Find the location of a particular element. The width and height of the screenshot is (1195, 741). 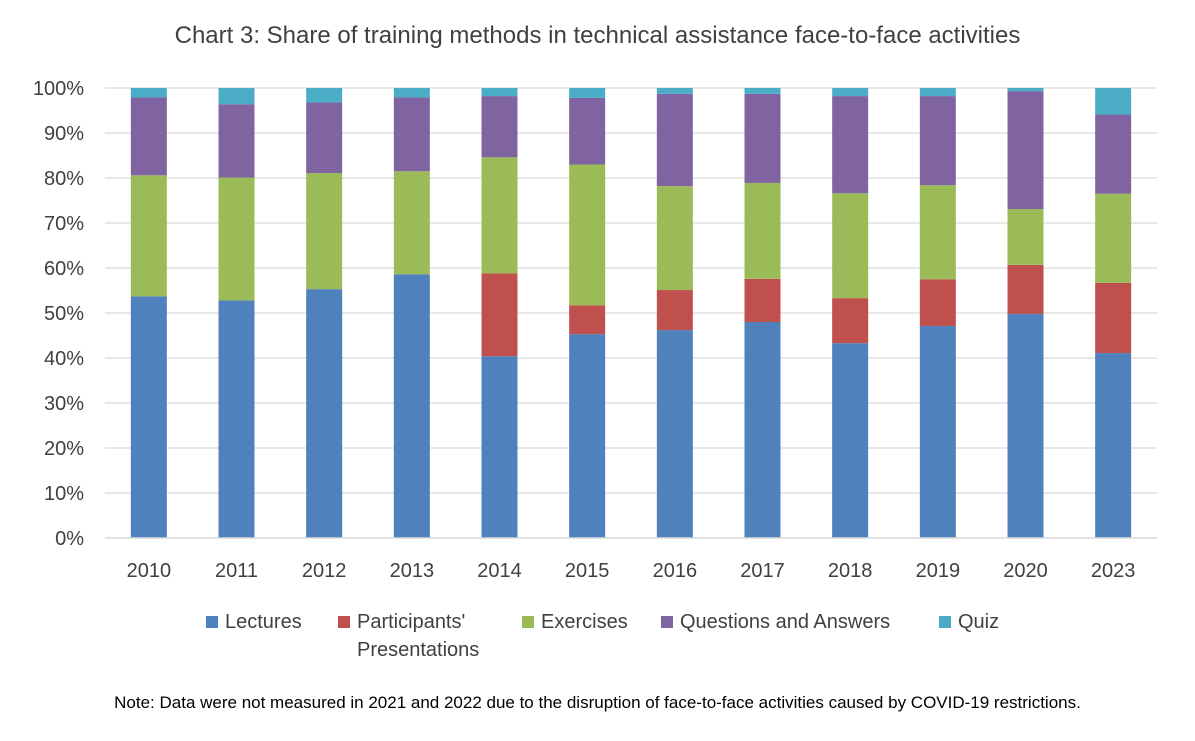

x-tick-label: 2023 is located at coordinates (1113, 571).